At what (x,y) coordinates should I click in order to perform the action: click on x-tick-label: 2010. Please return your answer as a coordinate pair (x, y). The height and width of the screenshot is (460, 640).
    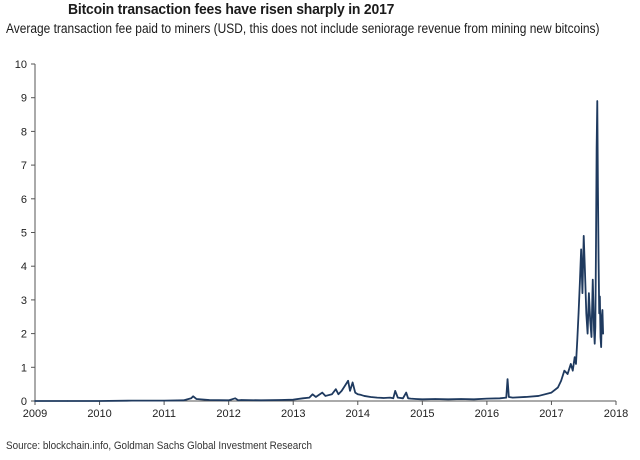
    Looking at the image, I should click on (99, 414).